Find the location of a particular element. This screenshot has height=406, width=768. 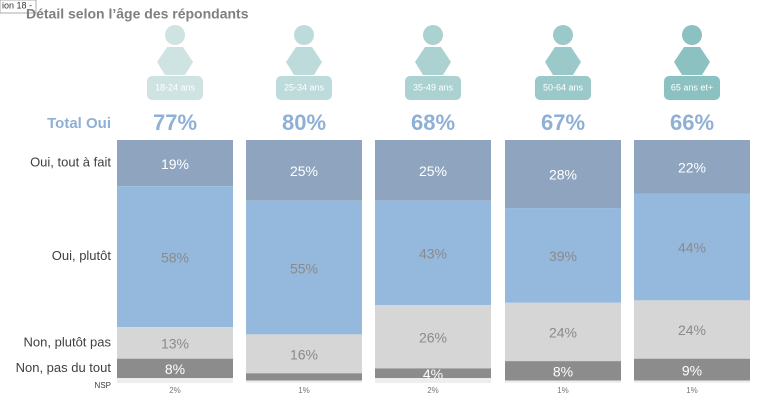

value-label: 55% is located at coordinates (304, 268).